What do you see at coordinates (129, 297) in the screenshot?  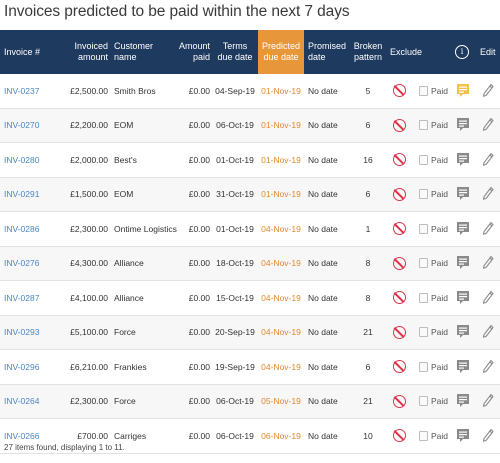 I see `cell-customer: Alliance` at bounding box center [129, 297].